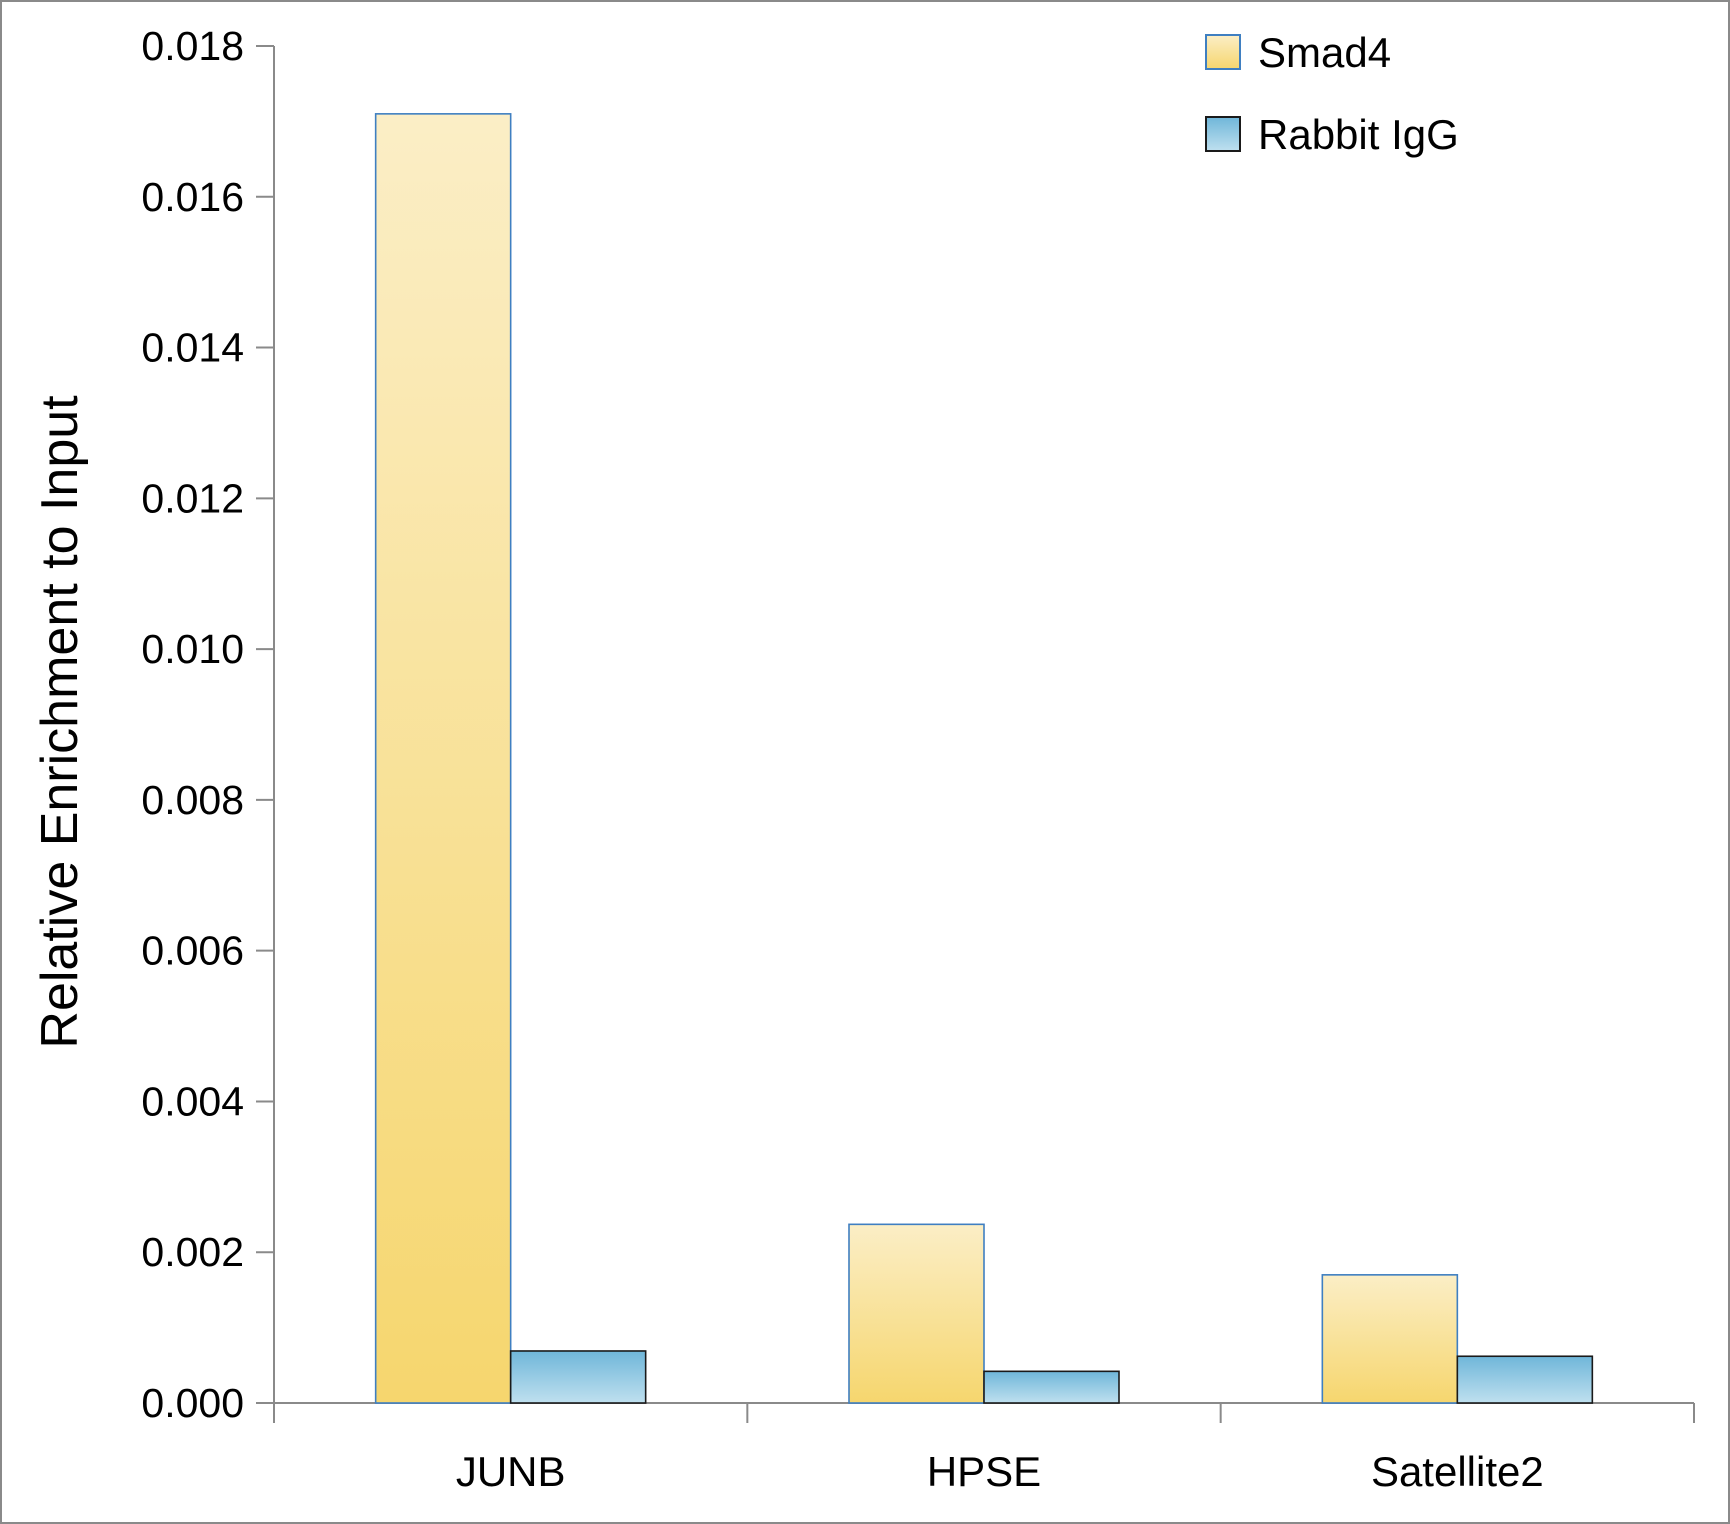 The height and width of the screenshot is (1524, 1730). I want to click on y-axis-title: Relative Enrichment to Input, so click(60, 722).